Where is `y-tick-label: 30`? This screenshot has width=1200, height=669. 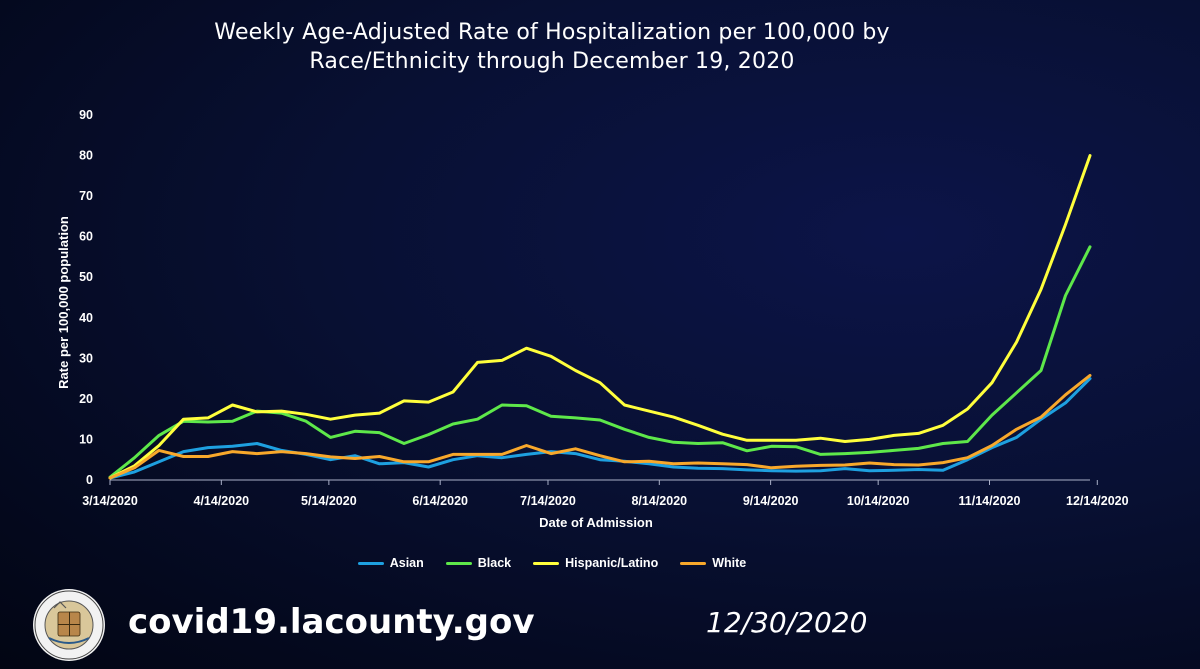
y-tick-label: 30 is located at coordinates (86, 358).